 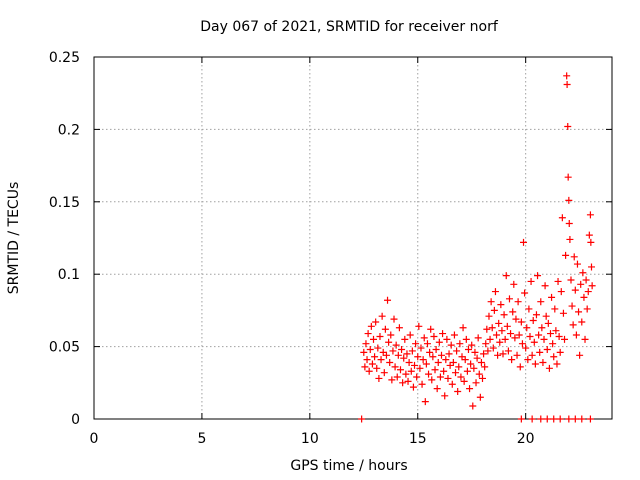 I want to click on x-tick-label: 15, so click(x=418, y=439).